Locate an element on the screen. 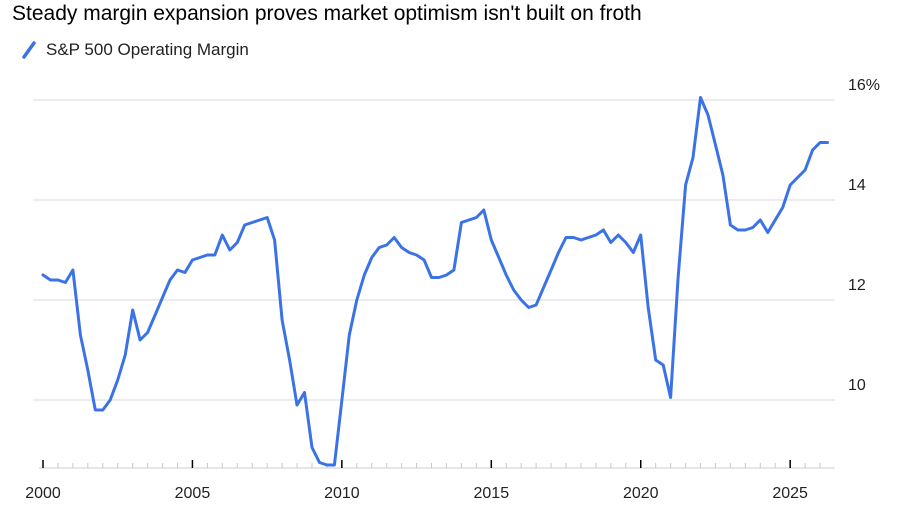 The height and width of the screenshot is (510, 900). x-tick-label-2000: 2000 is located at coordinates (43, 493).